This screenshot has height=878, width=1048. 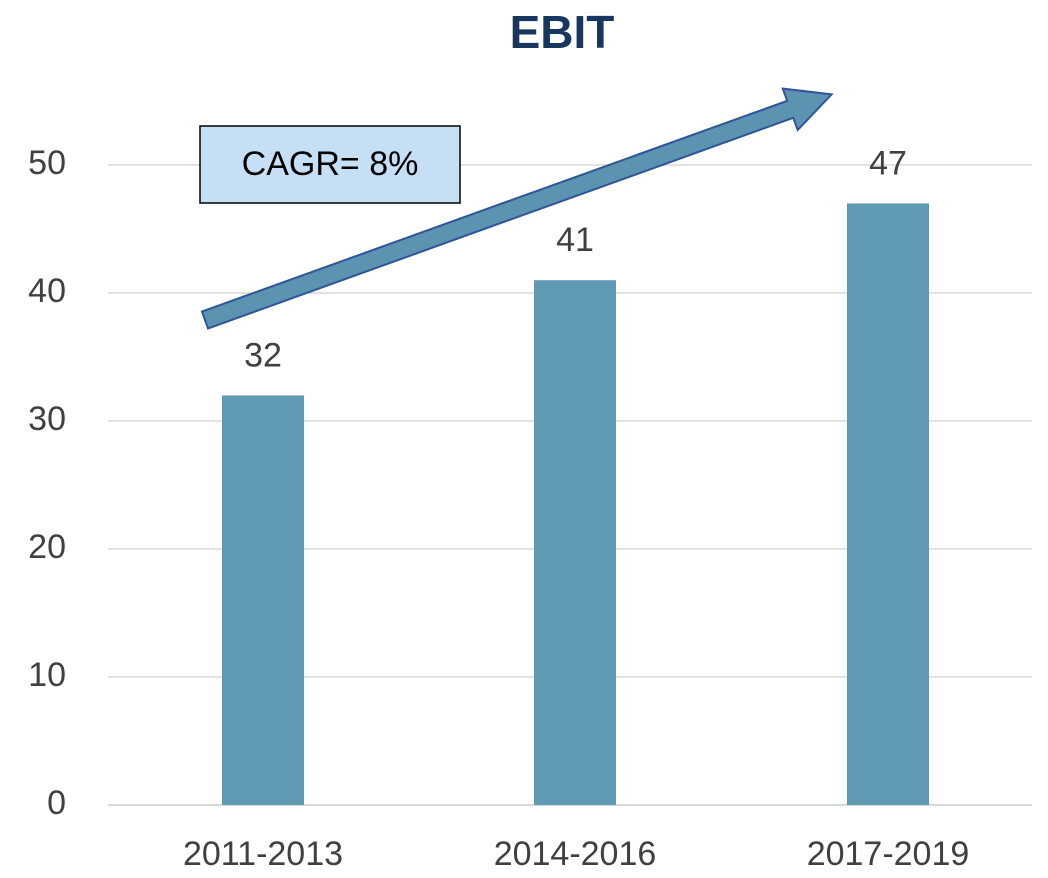 I want to click on y-tick-label: 30, so click(x=47, y=419).